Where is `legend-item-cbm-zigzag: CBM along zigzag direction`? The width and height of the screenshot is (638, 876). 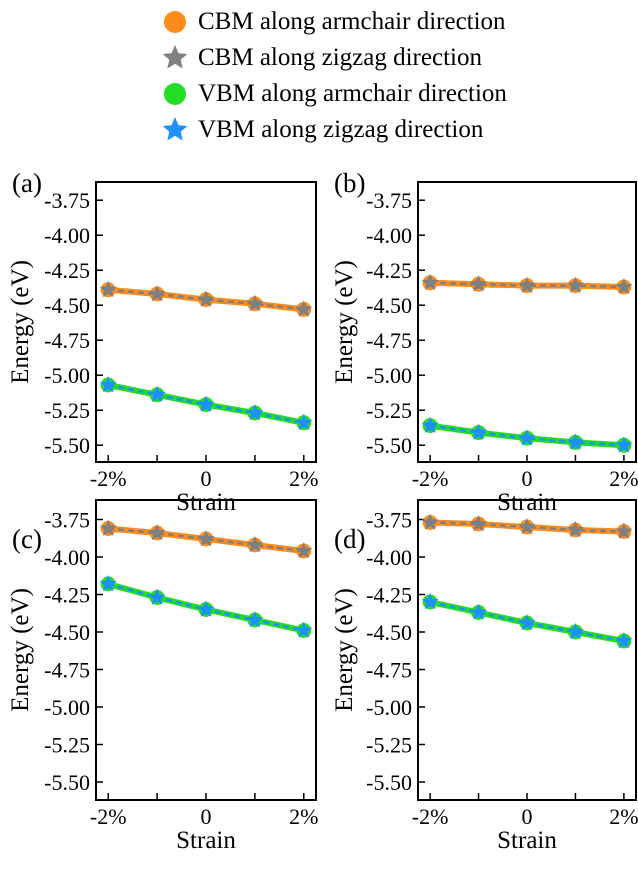 legend-item-cbm-zigzag: CBM along zigzag direction is located at coordinates (378, 58).